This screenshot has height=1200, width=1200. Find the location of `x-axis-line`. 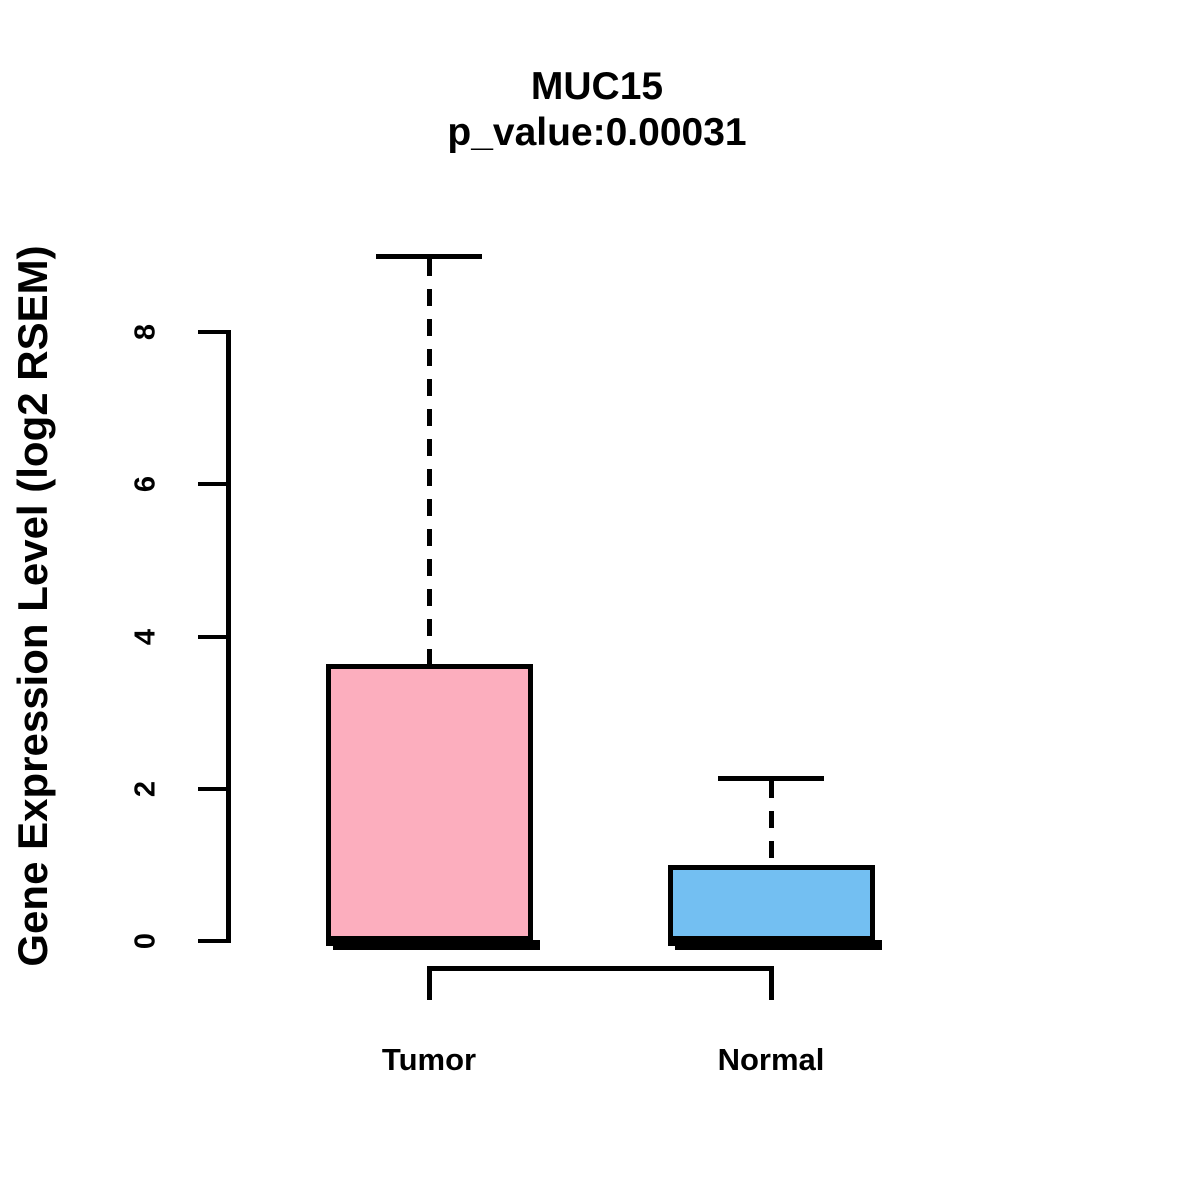

x-axis-line is located at coordinates (600, 968).